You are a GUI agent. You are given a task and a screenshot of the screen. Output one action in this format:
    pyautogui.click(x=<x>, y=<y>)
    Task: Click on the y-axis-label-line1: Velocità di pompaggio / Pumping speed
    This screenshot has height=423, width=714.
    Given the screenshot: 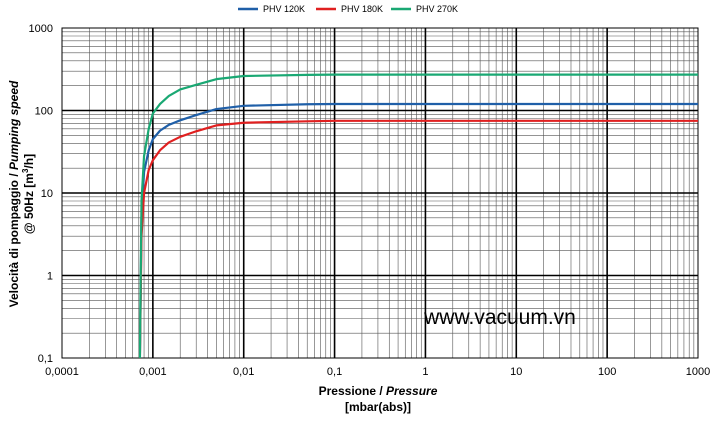 What is the action you would take?
    pyautogui.click(x=14, y=193)
    